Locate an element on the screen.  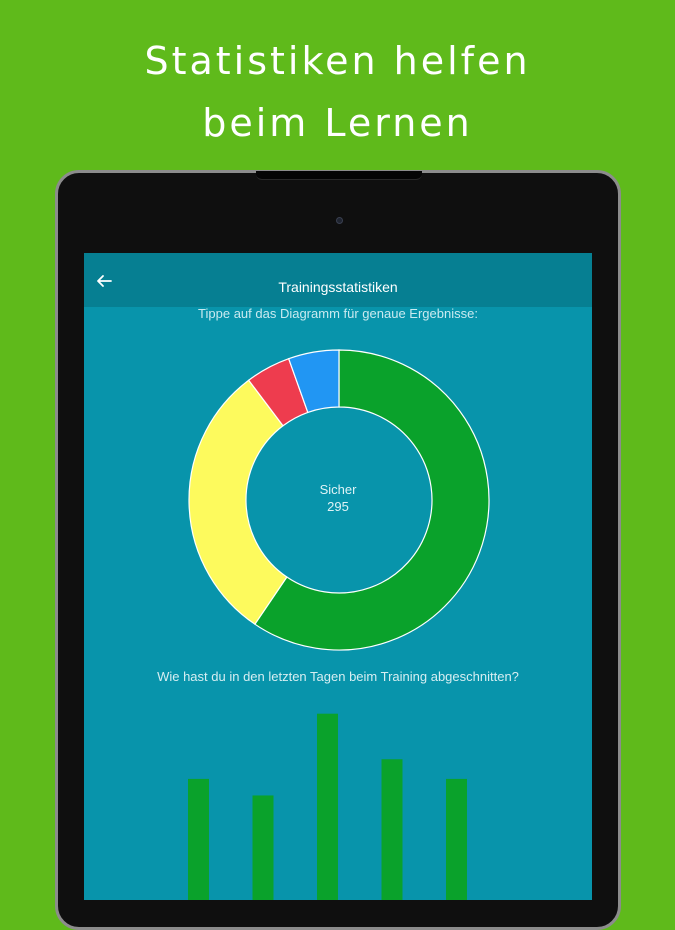
headline: Statistiken helfen beim Lernen is located at coordinates (337, 92).